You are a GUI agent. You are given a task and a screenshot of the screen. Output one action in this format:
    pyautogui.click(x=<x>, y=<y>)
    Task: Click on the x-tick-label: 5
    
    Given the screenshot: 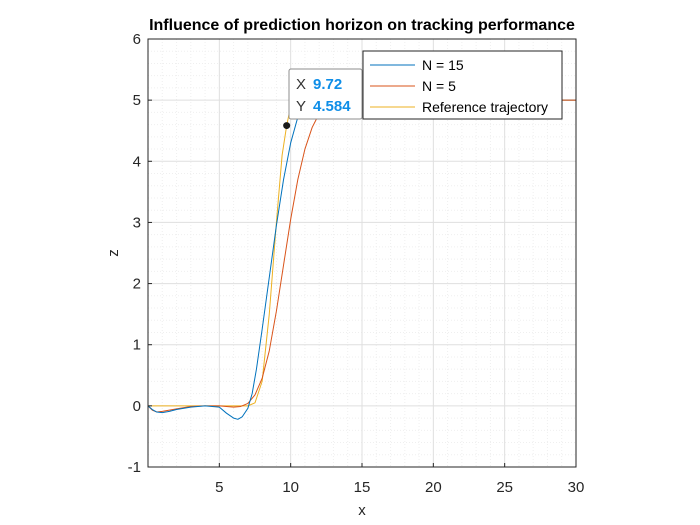 What is the action you would take?
    pyautogui.click(x=219, y=487)
    